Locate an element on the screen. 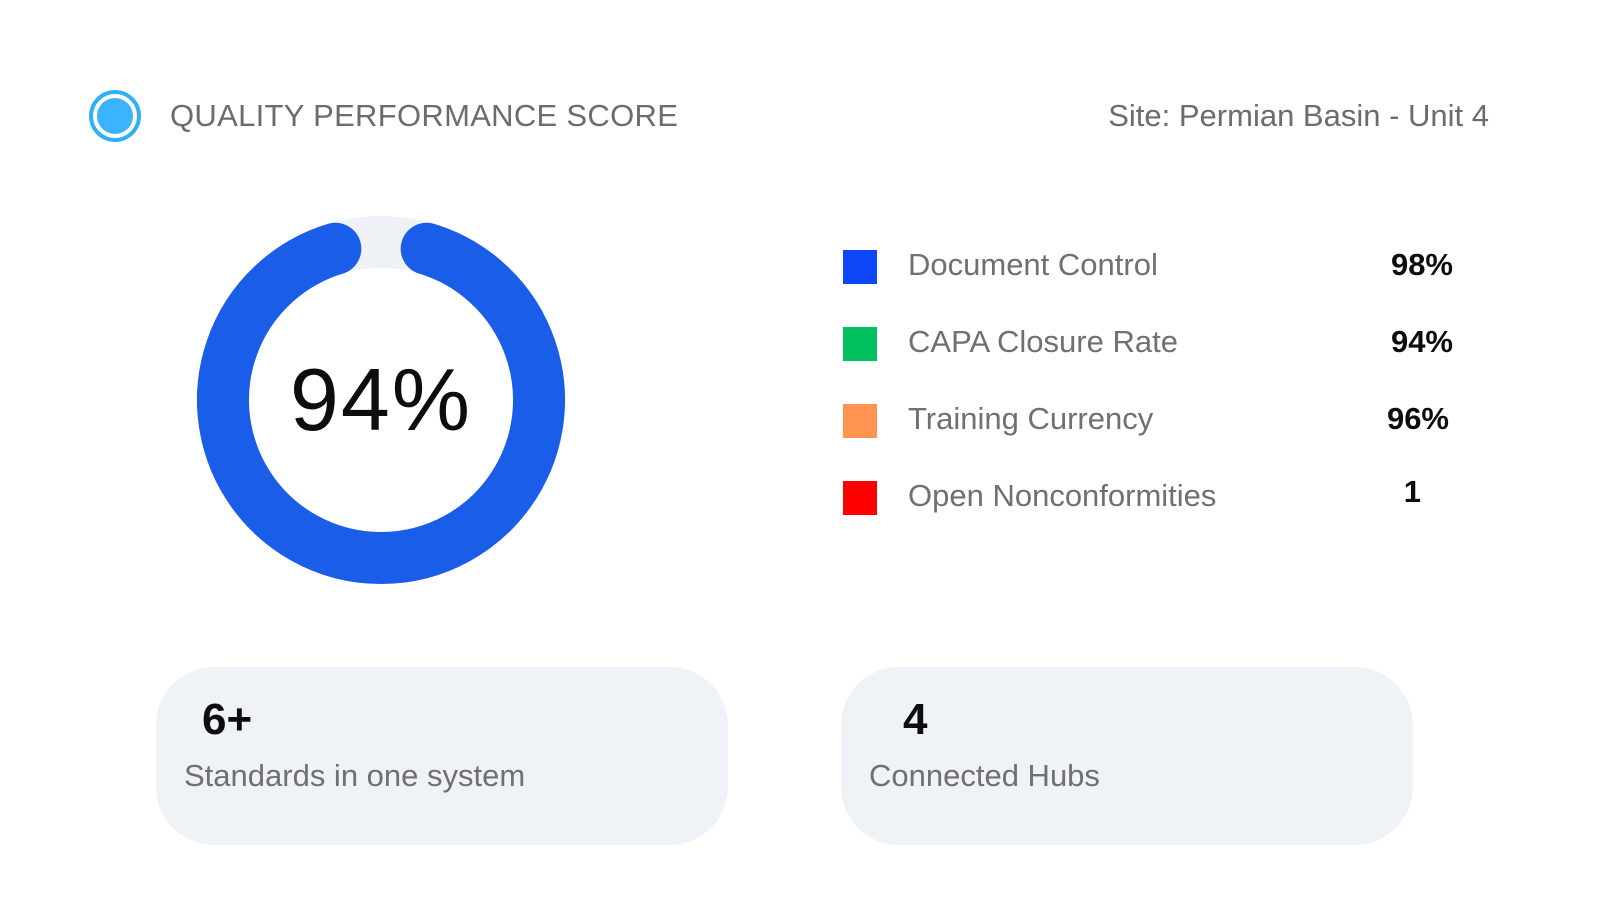 The height and width of the screenshot is (900, 1600). score-donut: 94% is located at coordinates (381, 400).